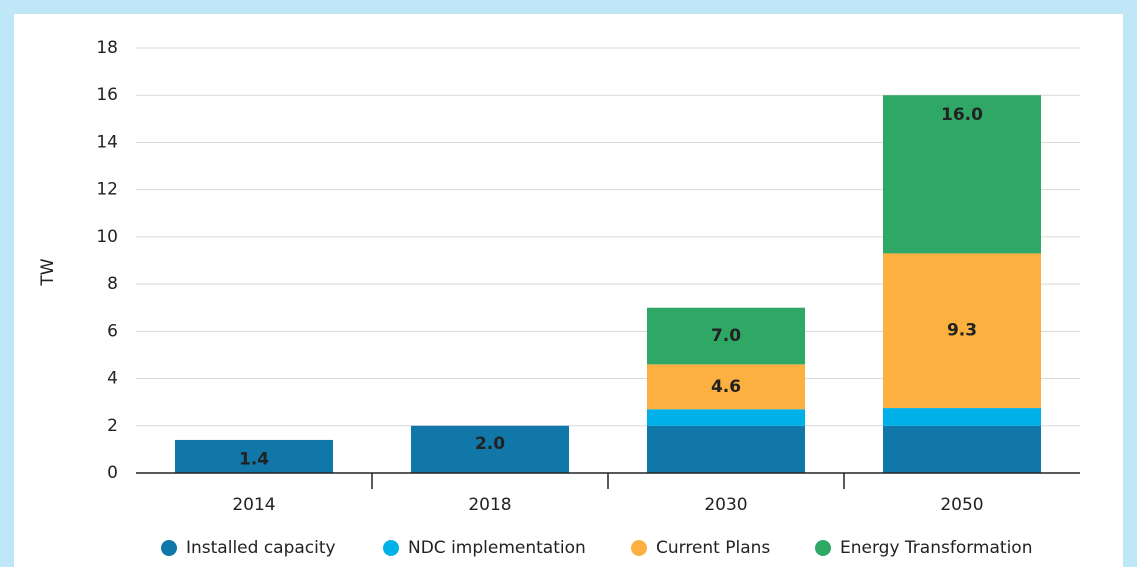 Image resolution: width=1137 pixels, height=567 pixels. Describe the element at coordinates (254, 459) in the screenshot. I see `data-label: 1.4` at that location.